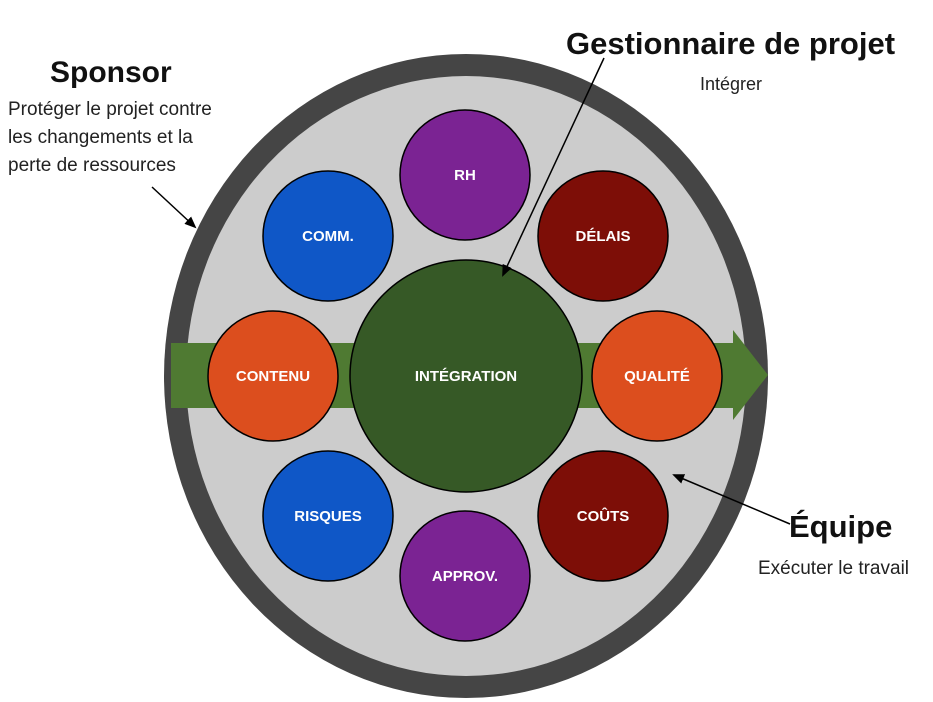  I want to click on manager-description: Intégrer, so click(731, 84).